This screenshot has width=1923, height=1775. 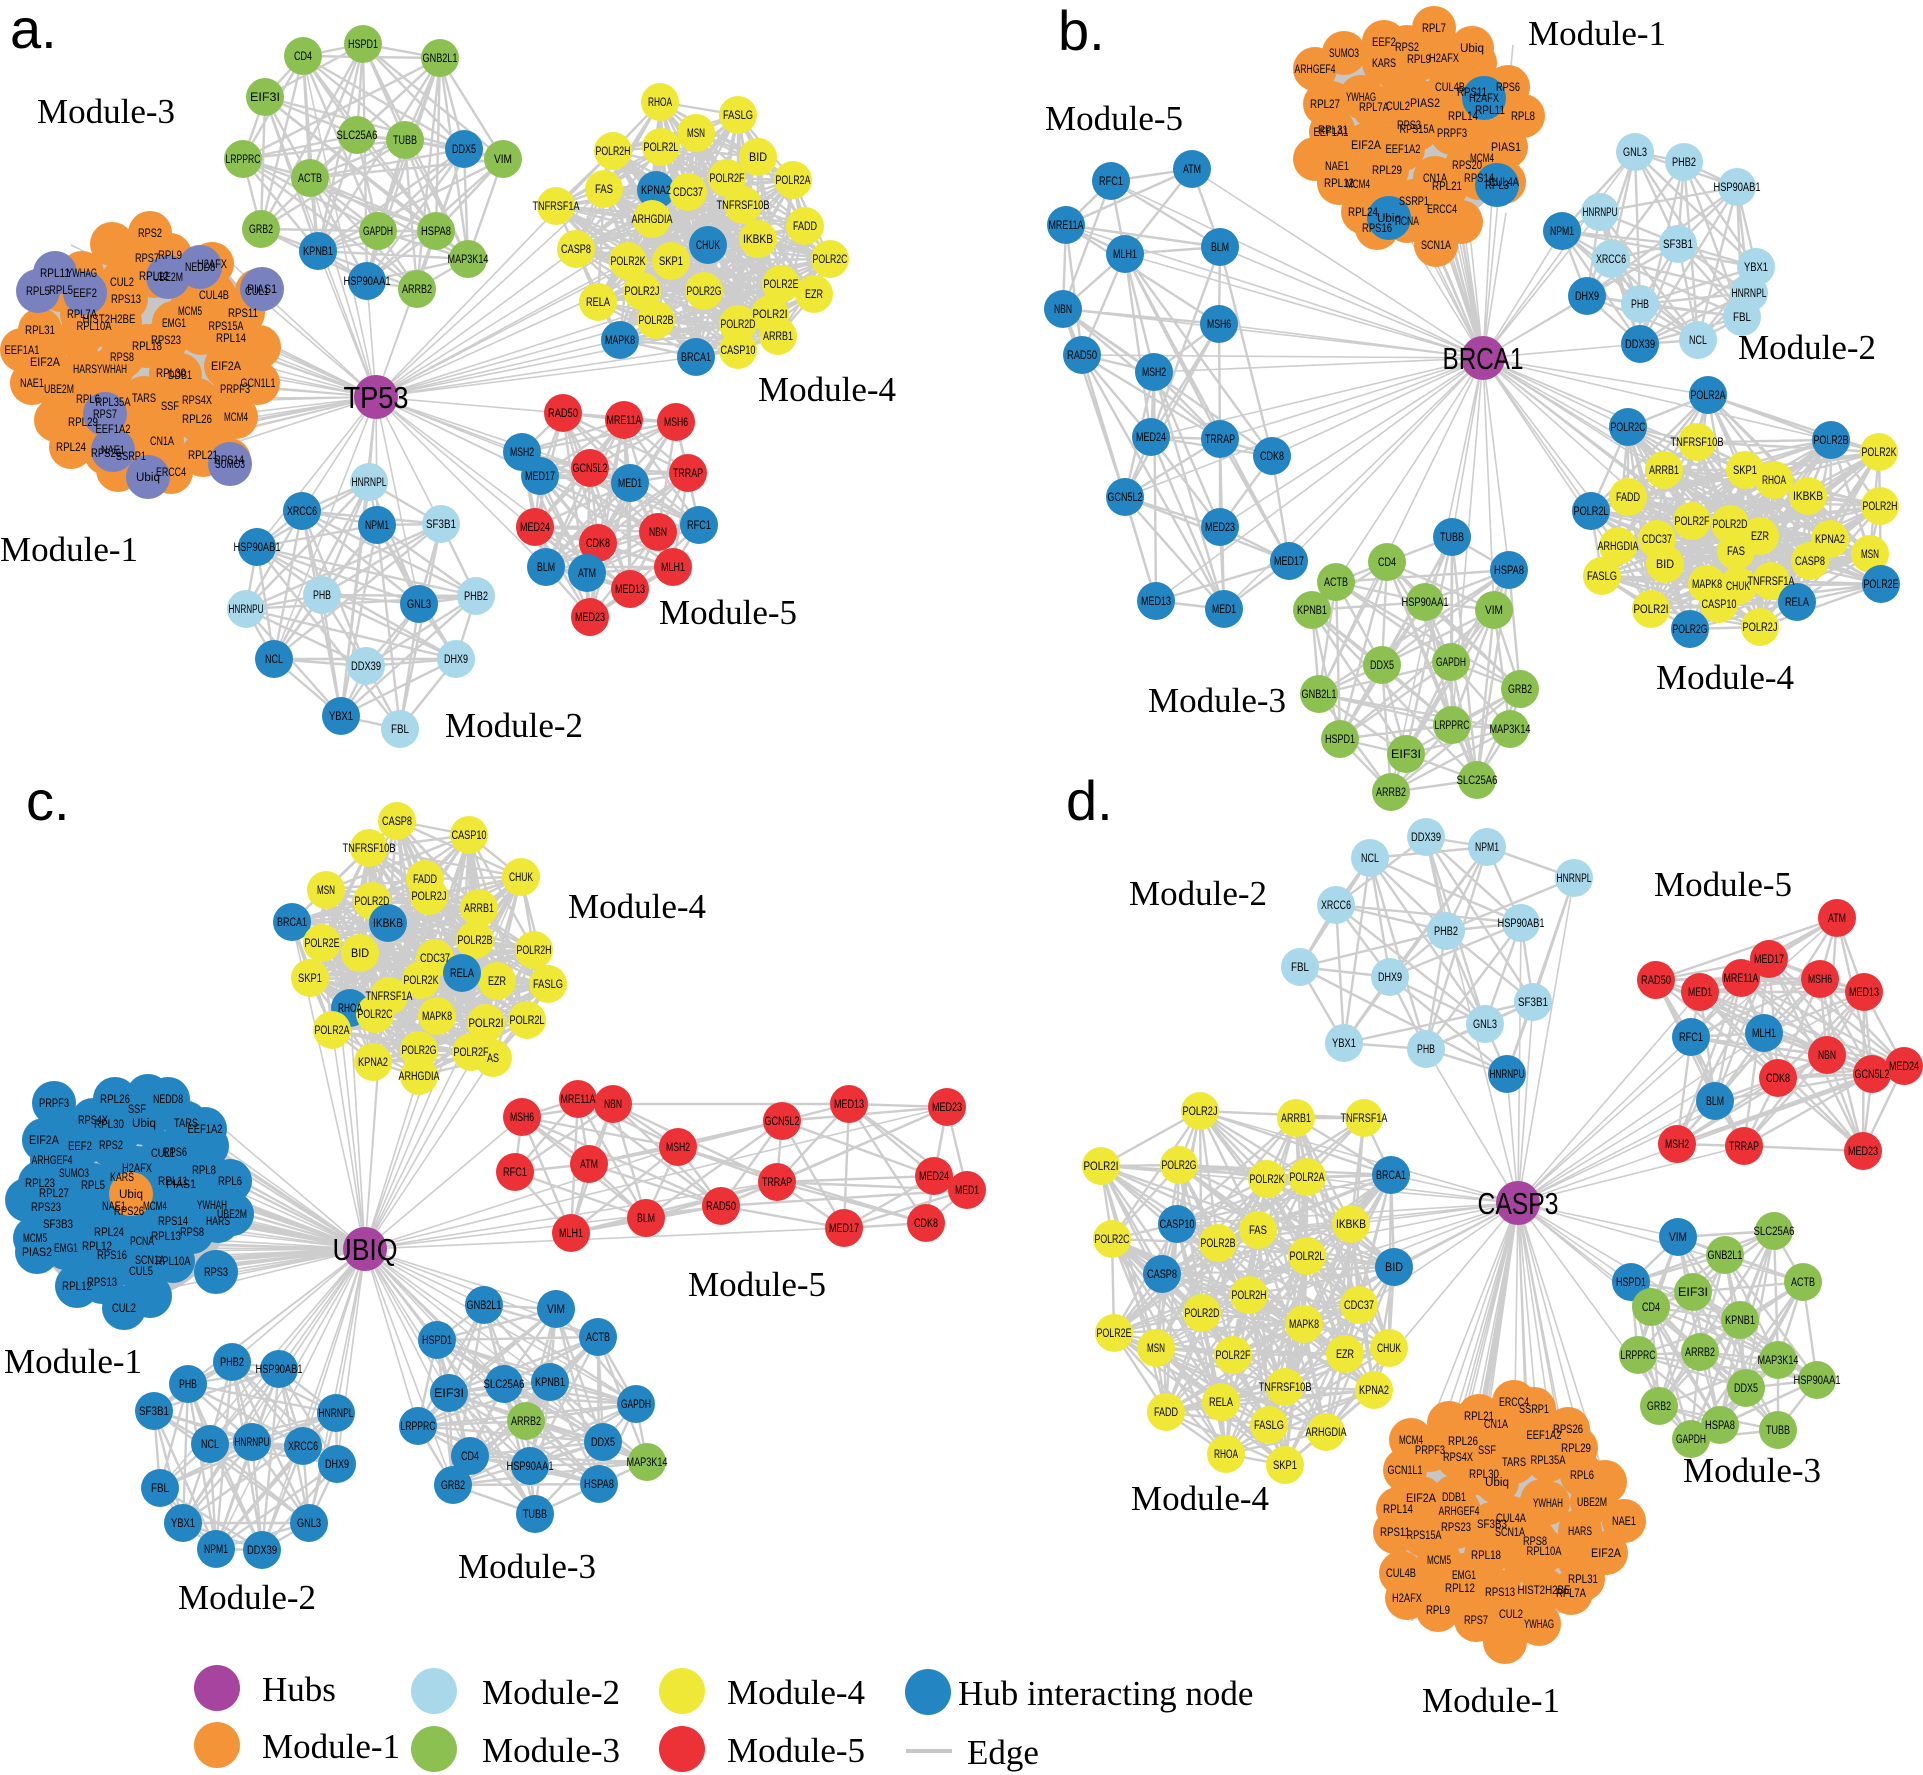 What do you see at coordinates (1198, 893) in the screenshot?
I see `svg-text: Module-2` at bounding box center [1198, 893].